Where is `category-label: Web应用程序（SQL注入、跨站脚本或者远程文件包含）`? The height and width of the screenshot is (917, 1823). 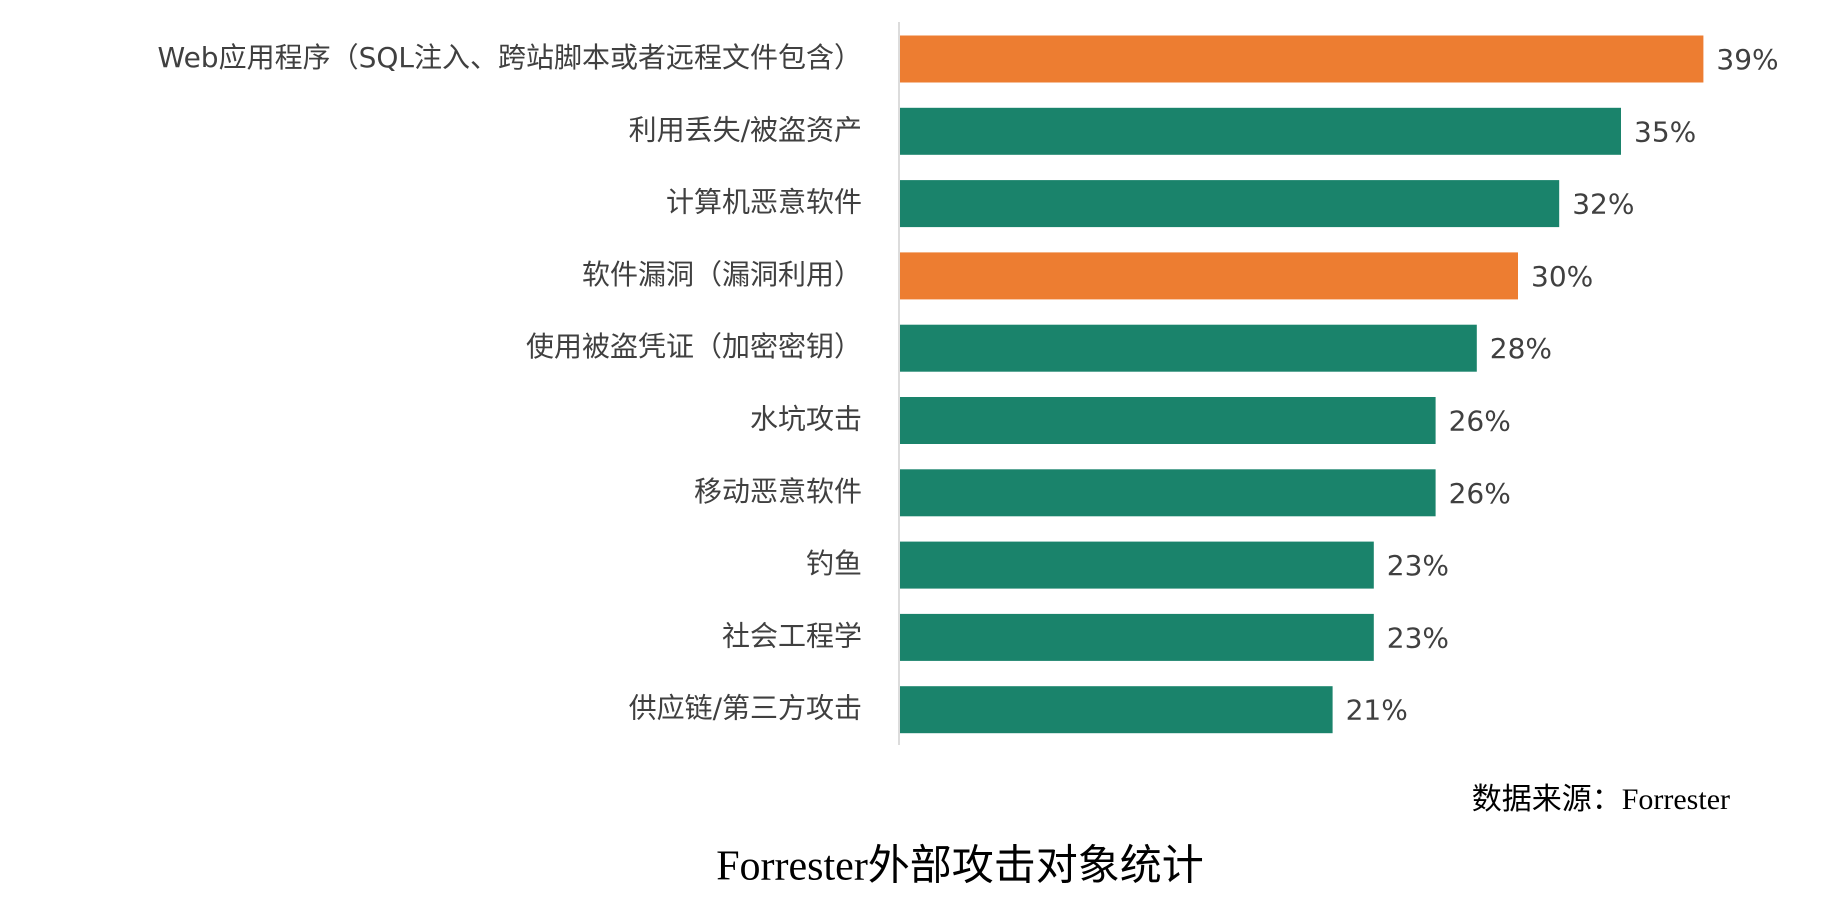
category-label: Web应用程序（SQL注入、跨站脚本或者远程文件包含） is located at coordinates (510, 57).